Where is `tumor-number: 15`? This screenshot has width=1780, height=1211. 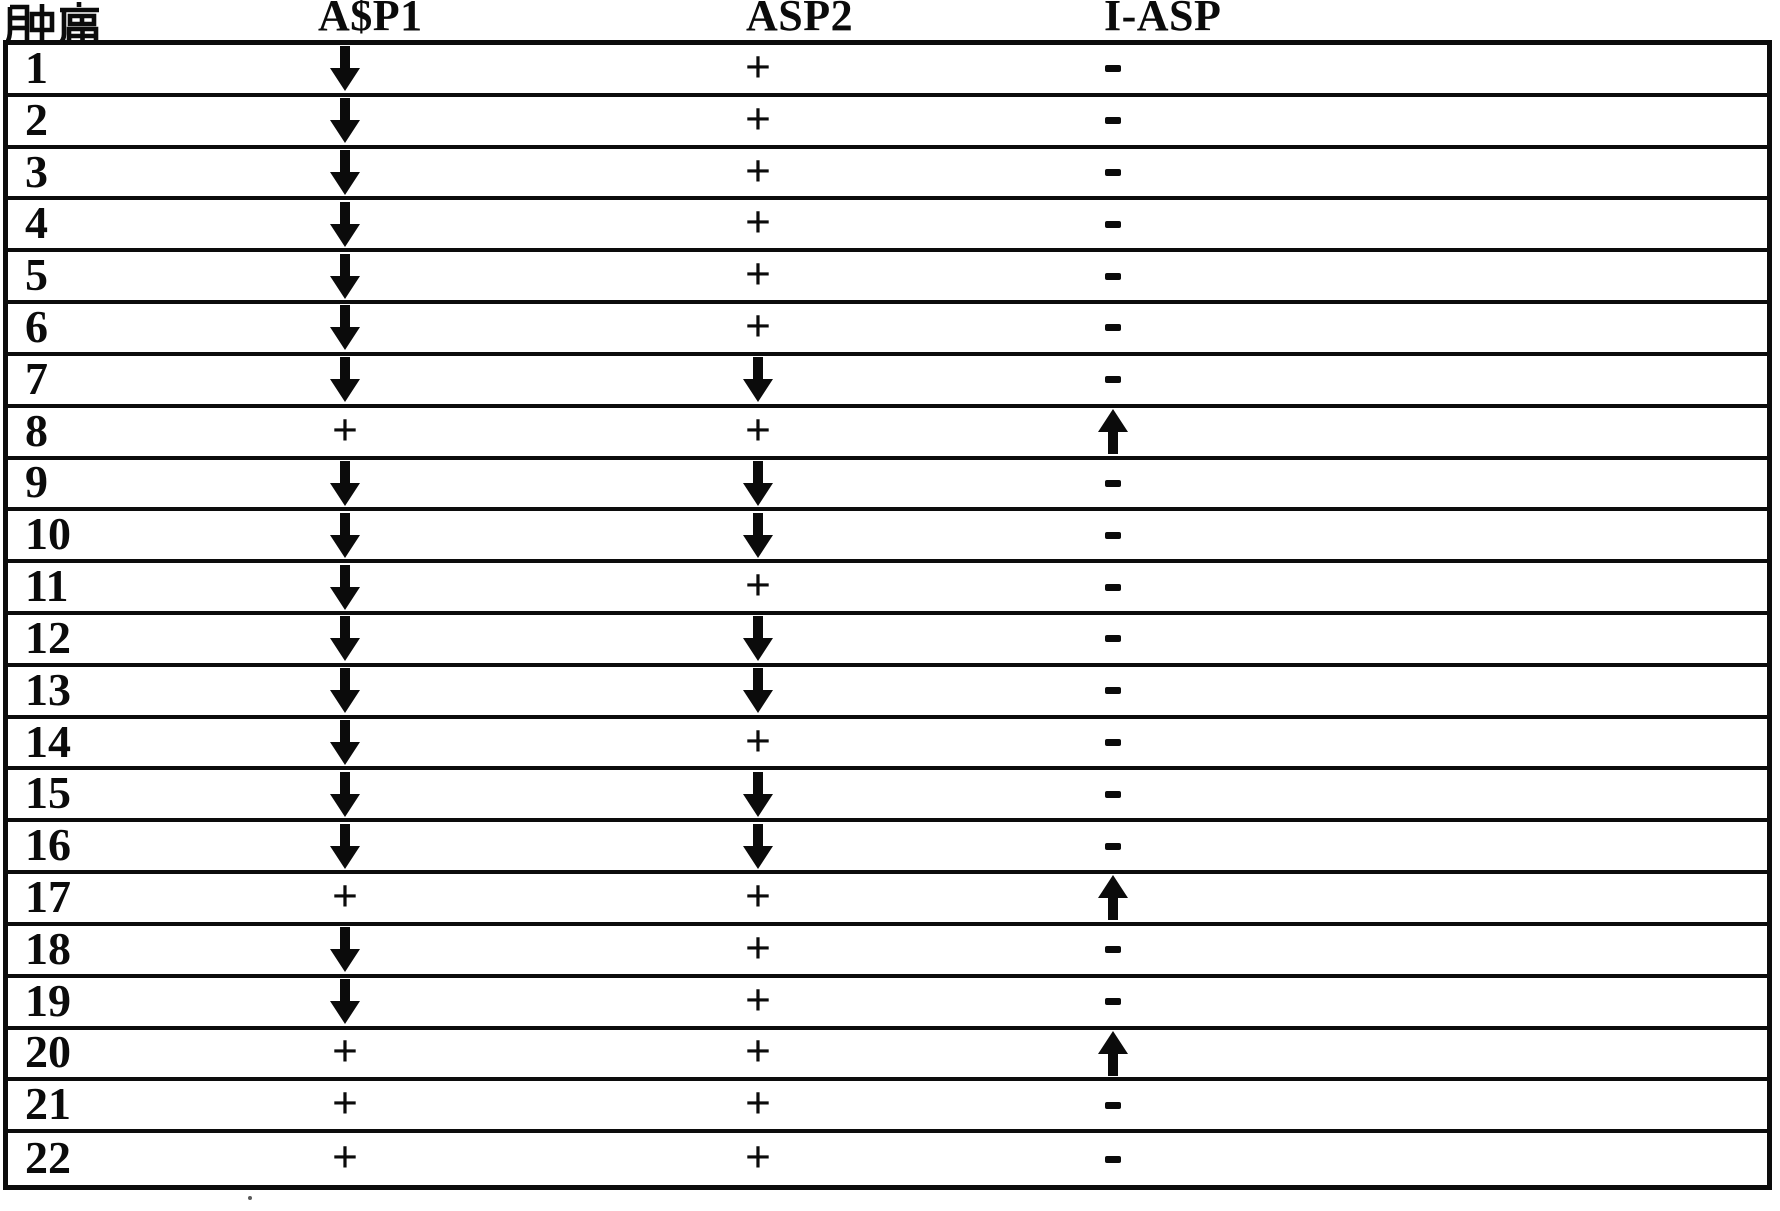 tumor-number: 15 is located at coordinates (48, 793).